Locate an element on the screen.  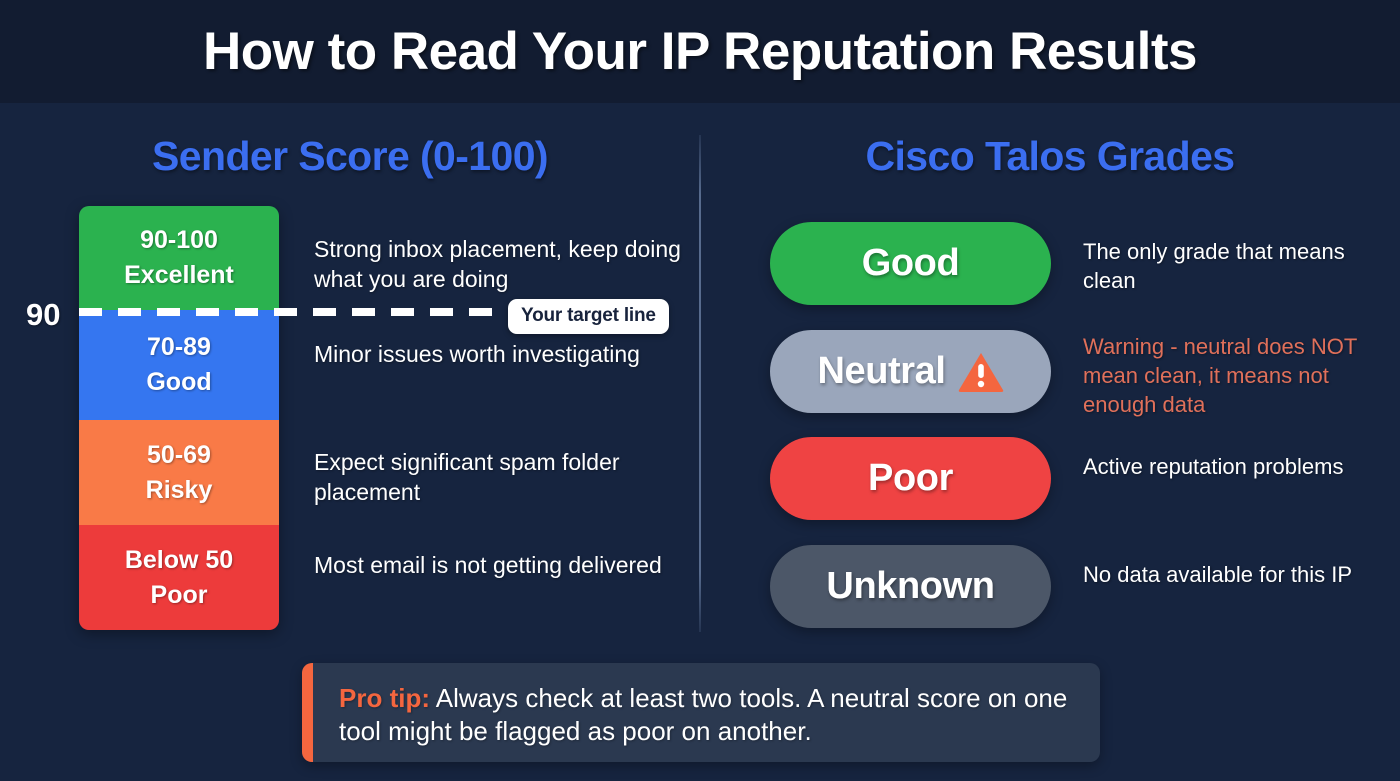
grade-pill-label: Unknown is located at coordinates (910, 586).